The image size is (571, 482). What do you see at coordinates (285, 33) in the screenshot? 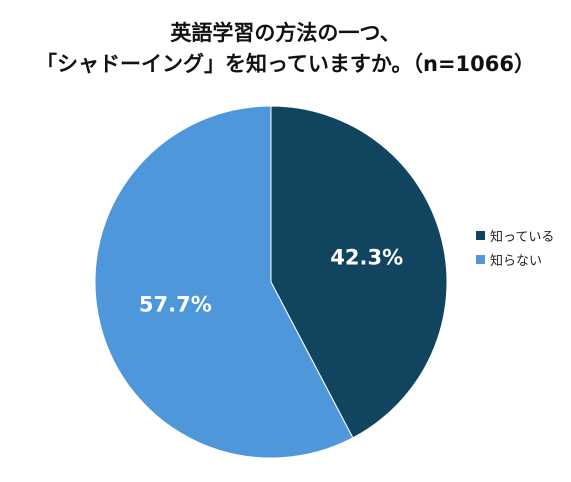
I see `chart-title-line1: 英語学習の方法の一つ、` at bounding box center [285, 33].